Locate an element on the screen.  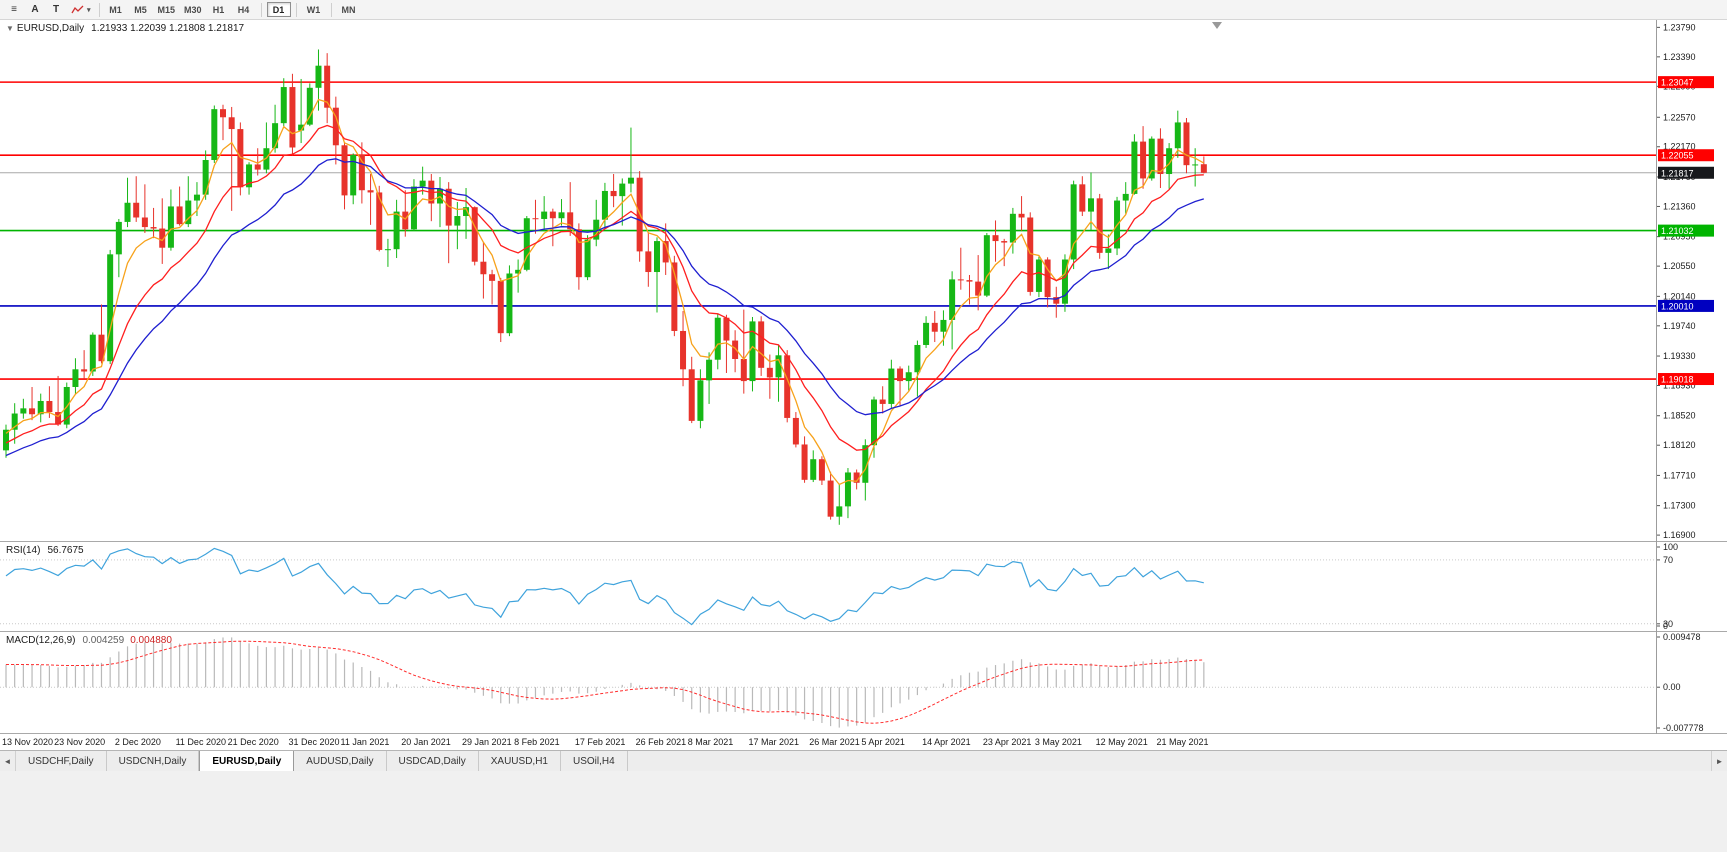
tab-scroll-left-button: ◄ is located at coordinates (8, 761).